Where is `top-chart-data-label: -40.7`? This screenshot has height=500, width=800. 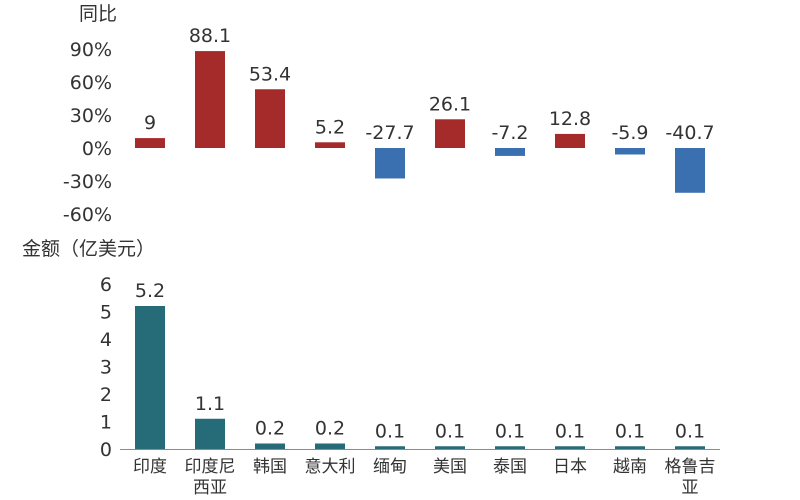 top-chart-data-label: -40.7 is located at coordinates (689, 133).